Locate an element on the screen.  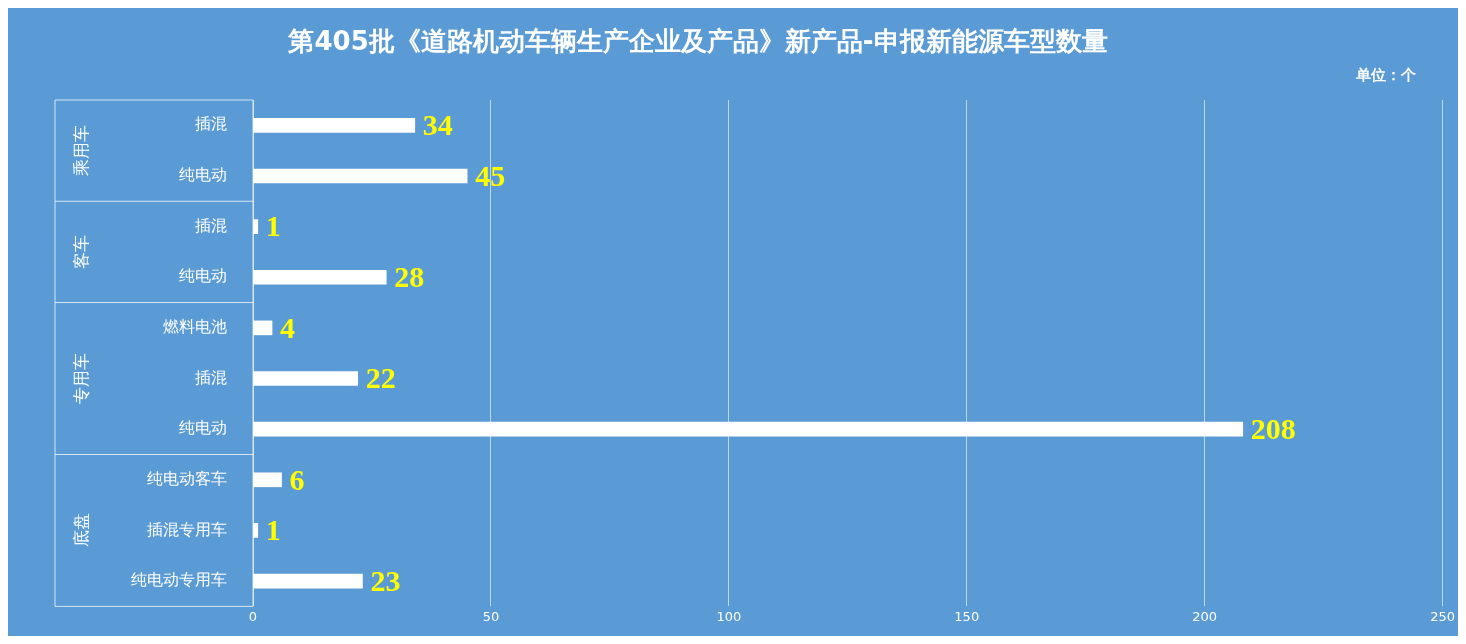
data-label: 28 is located at coordinates (409, 276).